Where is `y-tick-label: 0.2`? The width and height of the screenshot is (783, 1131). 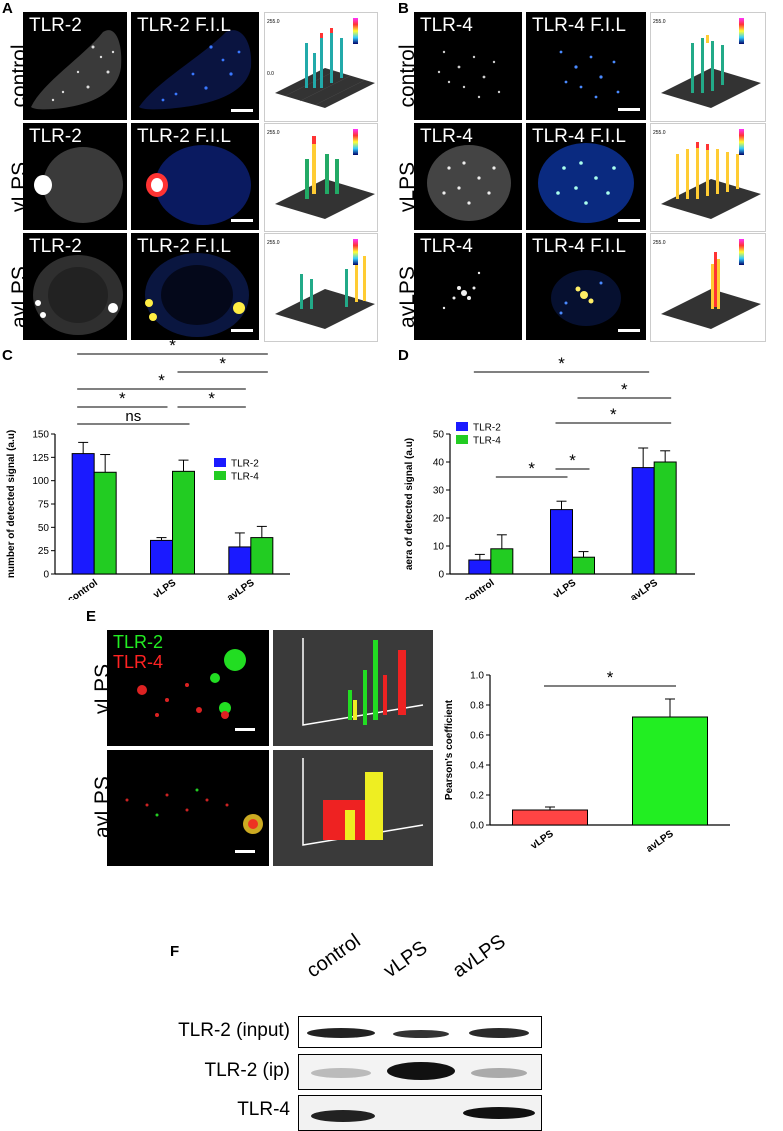
y-tick-label: 0.2 is located at coordinates (477, 796).